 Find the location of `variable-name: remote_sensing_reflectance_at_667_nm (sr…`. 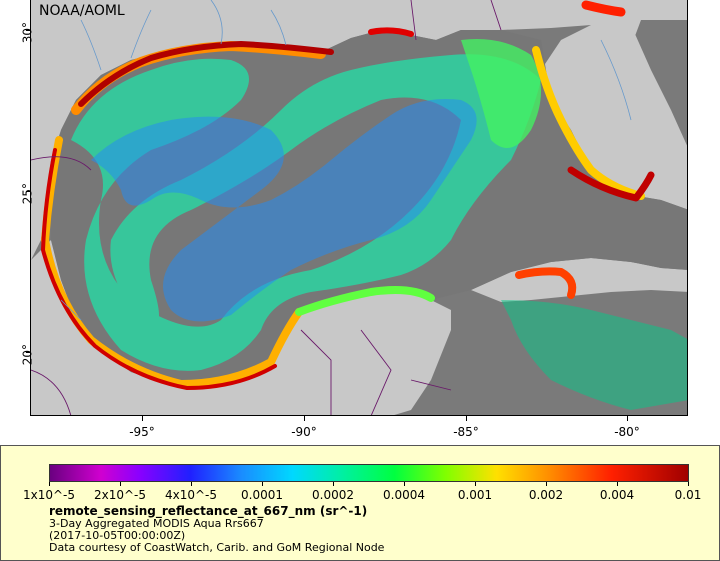

variable-name: remote_sensing_reflectance_at_667_nm (sr… is located at coordinates (208, 511).